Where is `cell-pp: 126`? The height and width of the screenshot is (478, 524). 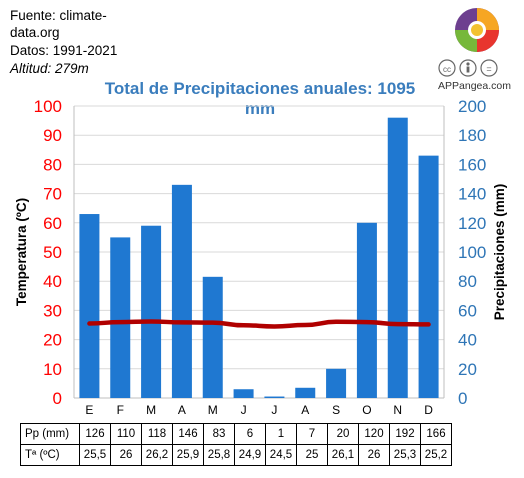 cell-pp: 126 is located at coordinates (95, 434).